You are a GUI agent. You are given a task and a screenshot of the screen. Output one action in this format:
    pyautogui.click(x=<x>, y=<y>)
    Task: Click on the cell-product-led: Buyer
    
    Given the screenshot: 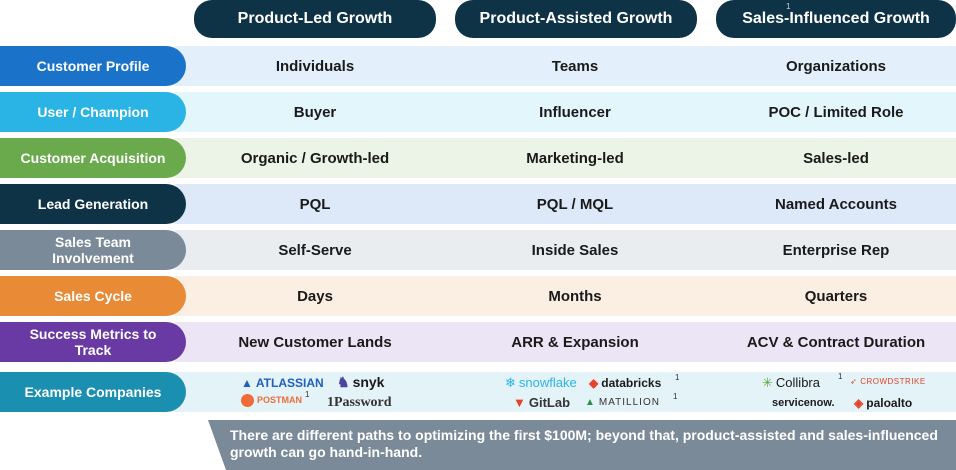 What is the action you would take?
    pyautogui.click(x=315, y=112)
    